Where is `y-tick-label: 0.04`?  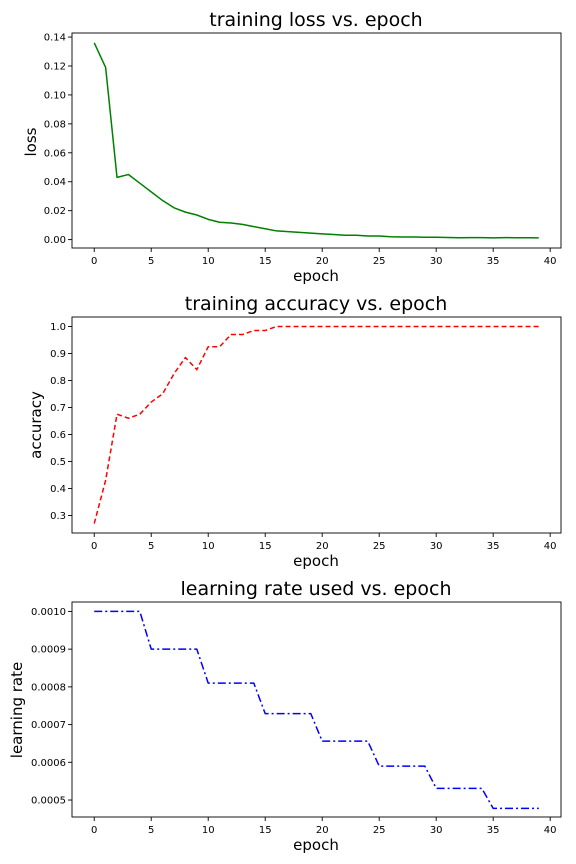
y-tick-label: 0.04 is located at coordinates (55, 182).